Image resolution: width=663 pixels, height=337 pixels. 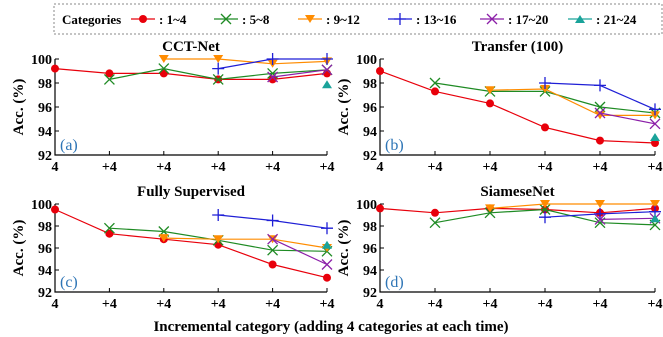 I want to click on legend-frame, so click(x=358, y=19).